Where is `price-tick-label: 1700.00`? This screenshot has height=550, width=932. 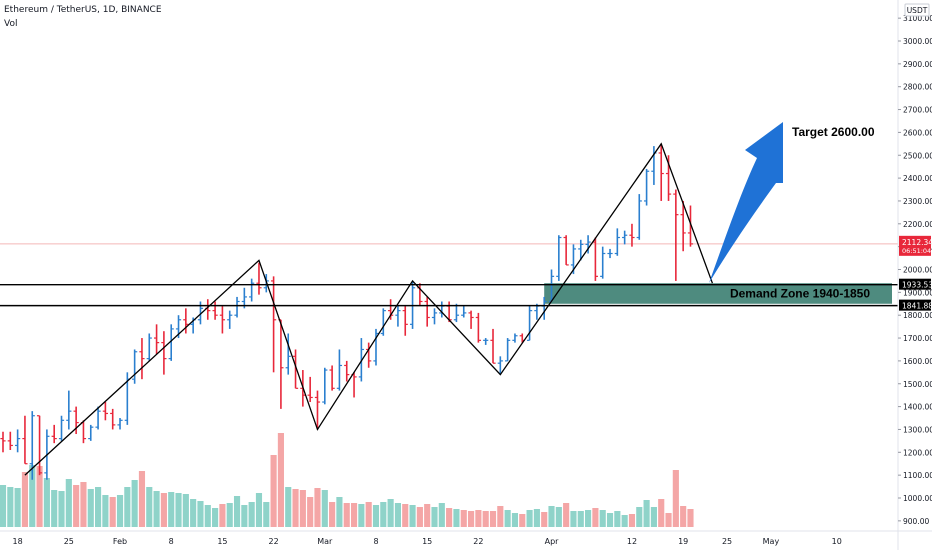
price-tick-label: 1700.00 is located at coordinates (917, 338).